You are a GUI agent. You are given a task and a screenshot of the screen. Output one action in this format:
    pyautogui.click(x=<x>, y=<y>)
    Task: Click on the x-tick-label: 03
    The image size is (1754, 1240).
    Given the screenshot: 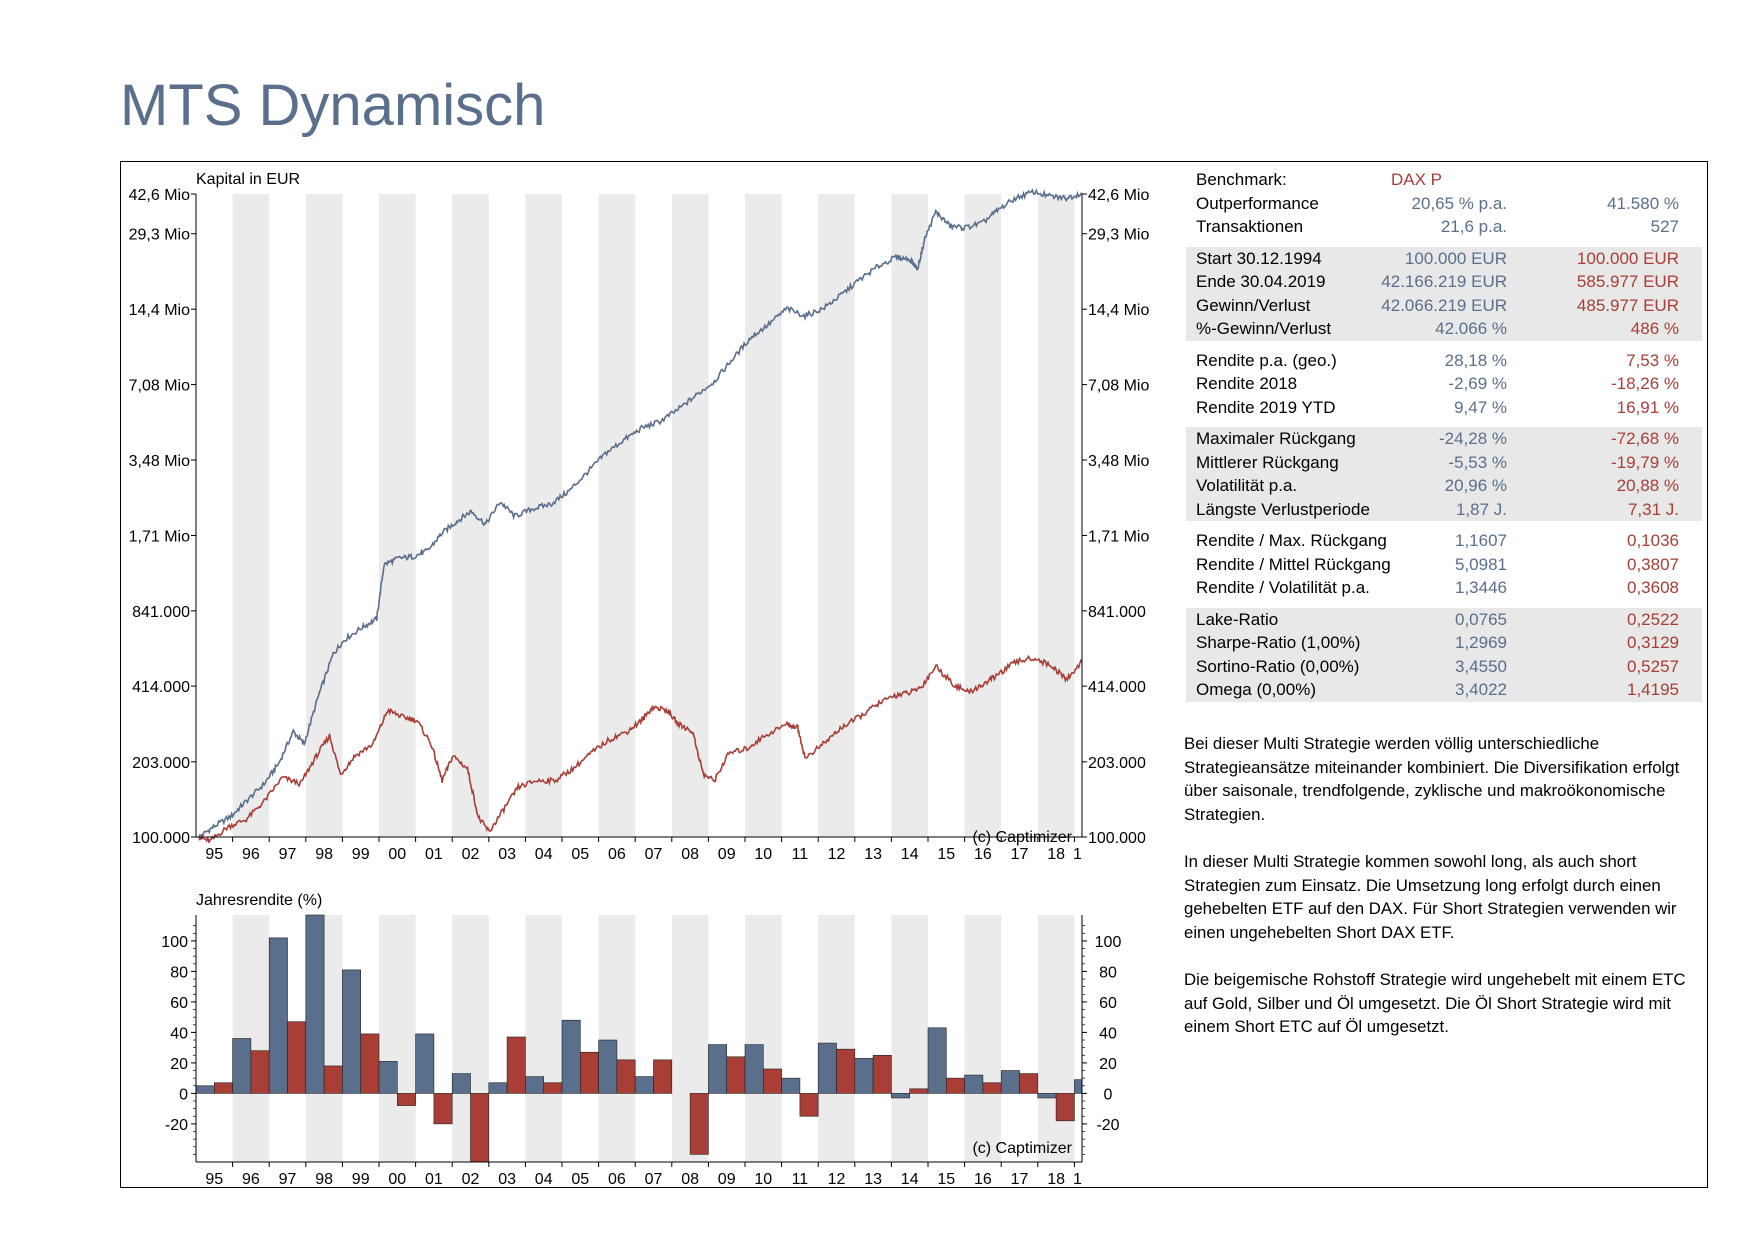 What is the action you would take?
    pyautogui.click(x=507, y=1179)
    